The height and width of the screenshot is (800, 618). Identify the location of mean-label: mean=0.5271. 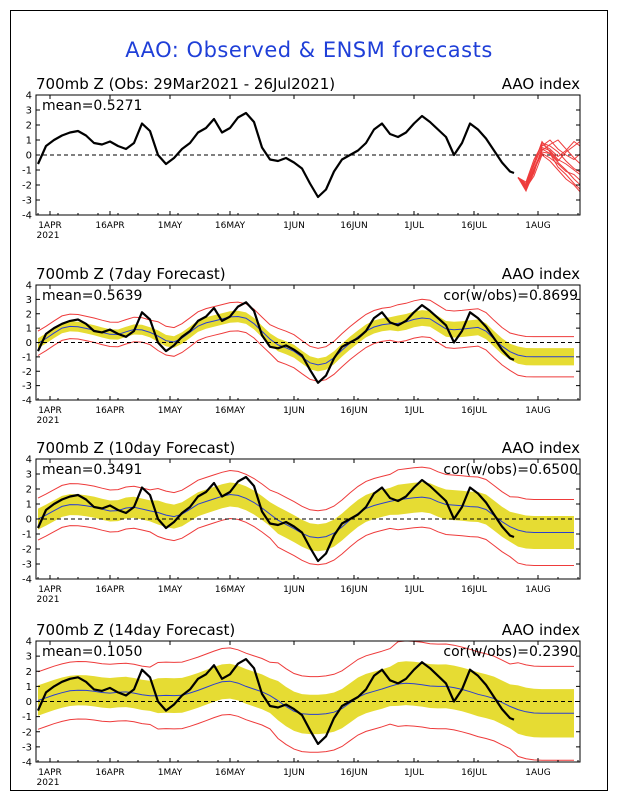
(92, 106).